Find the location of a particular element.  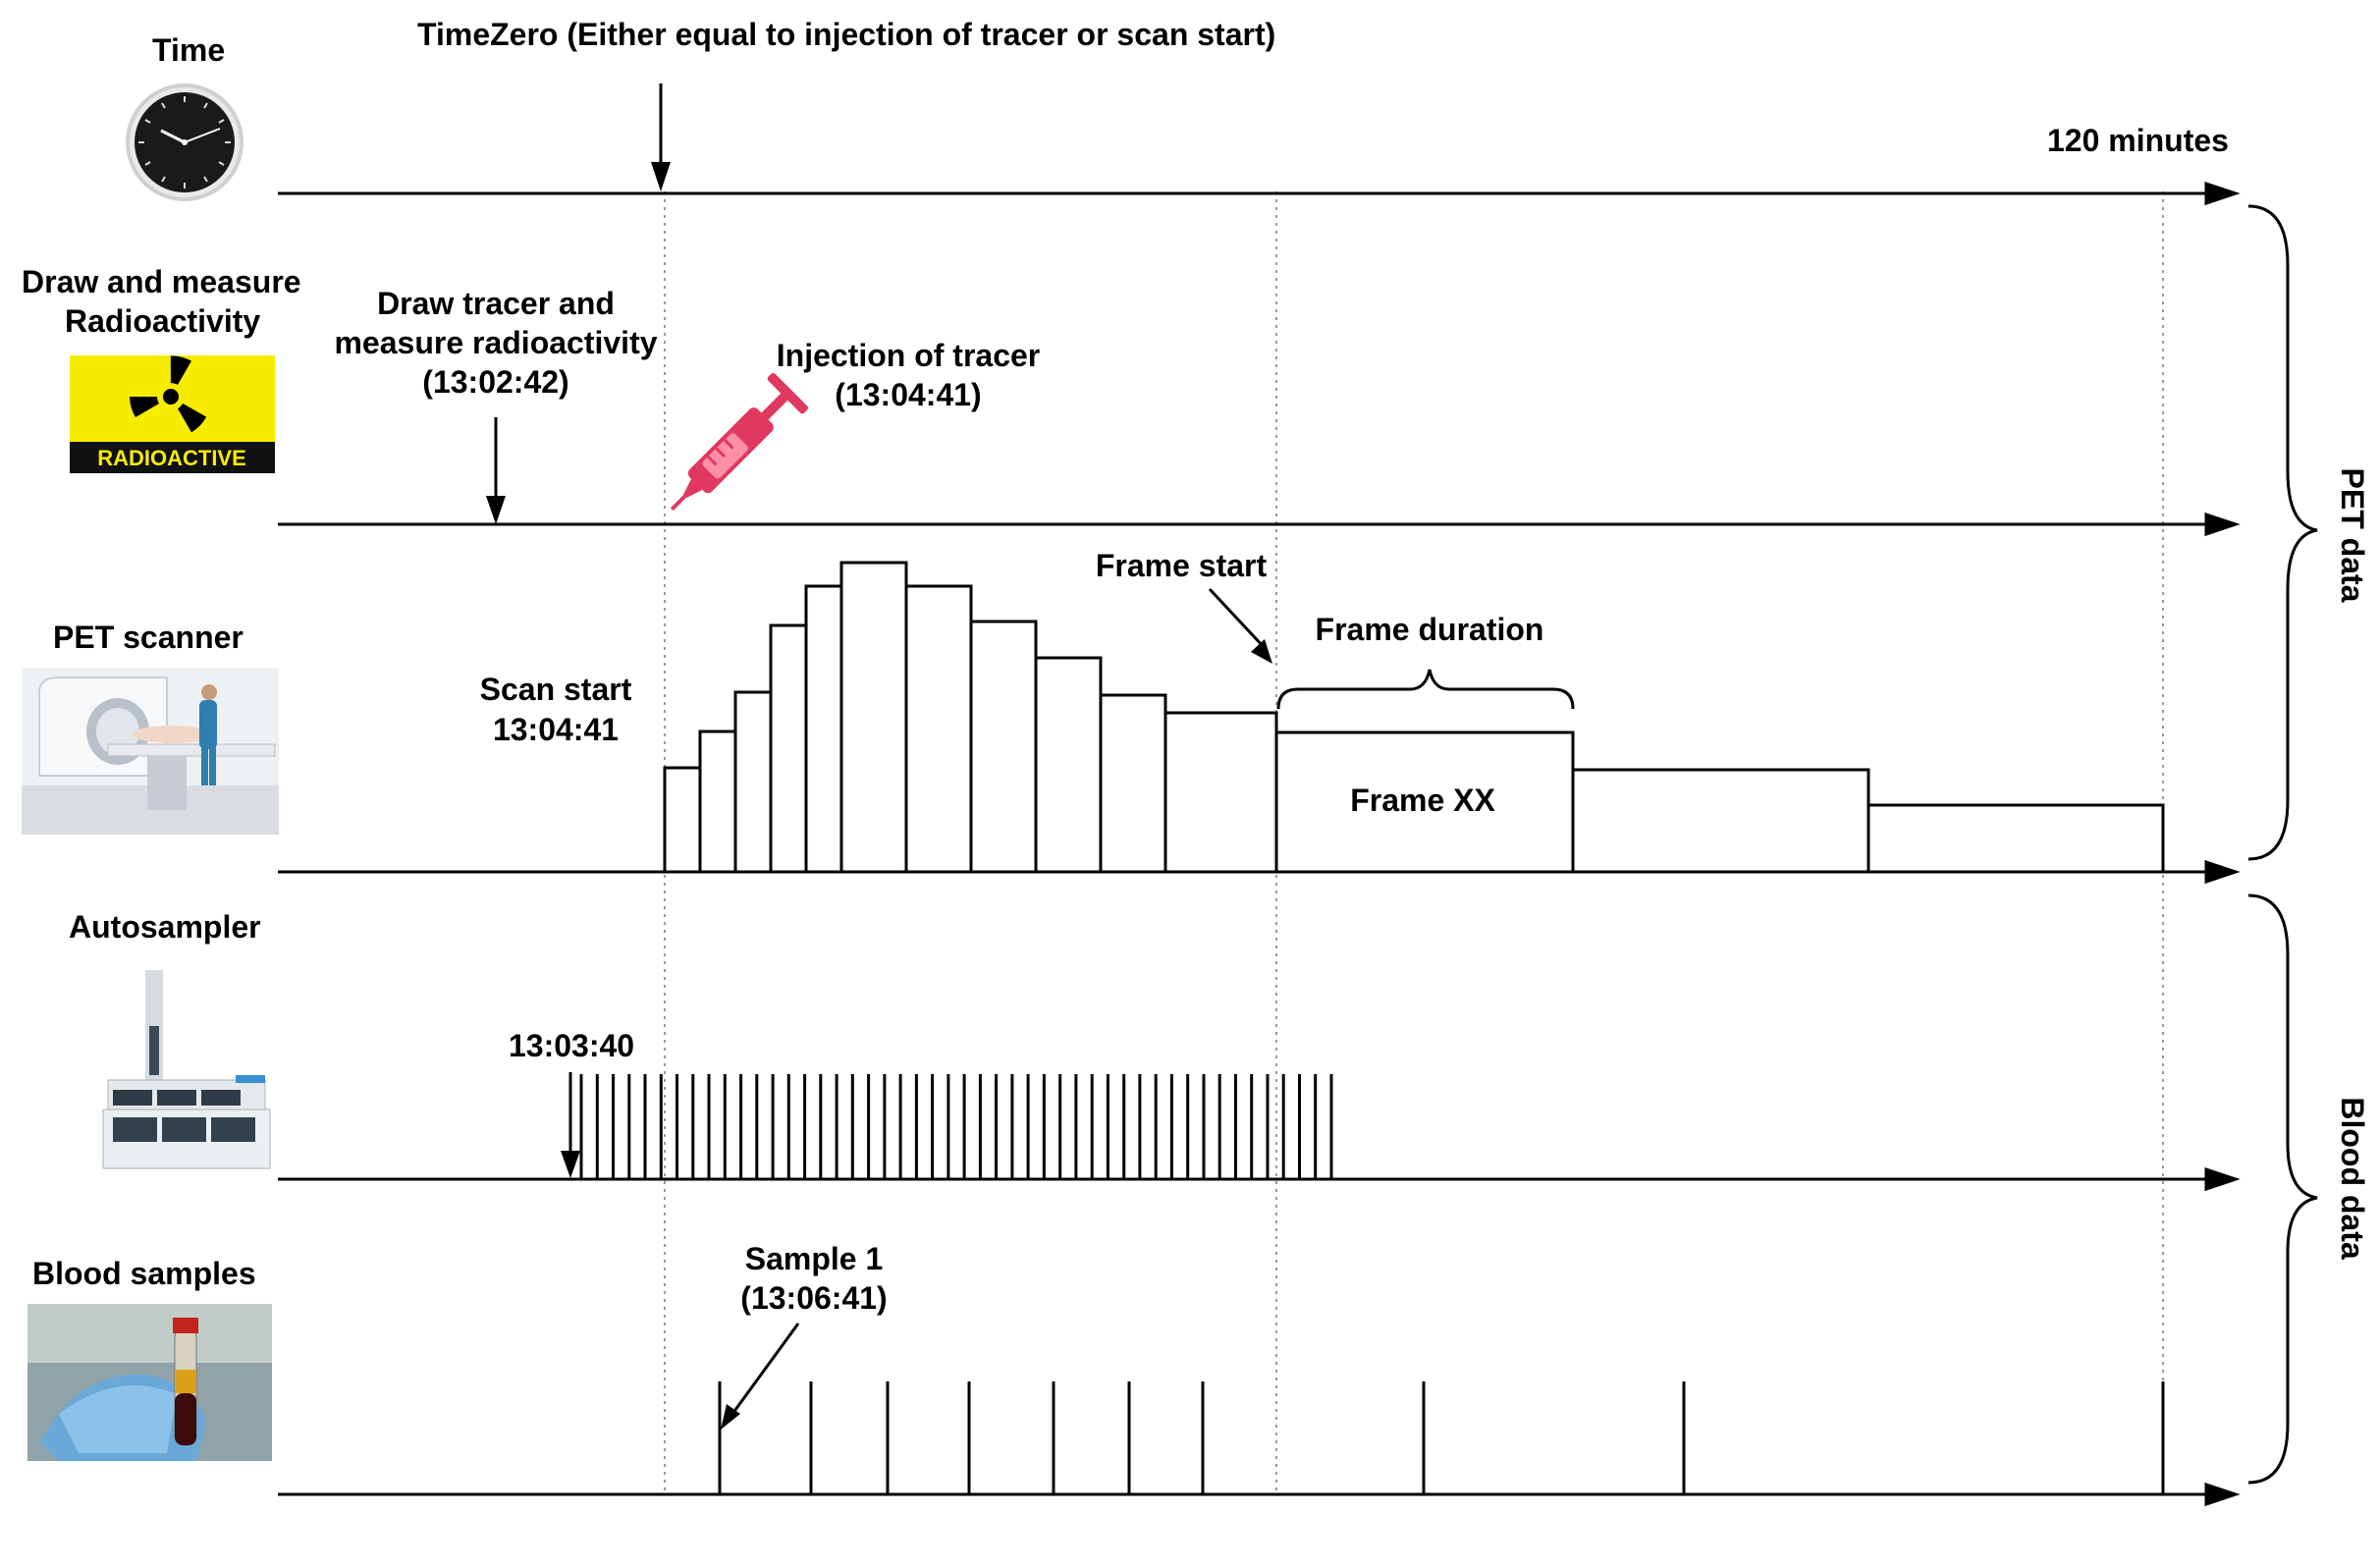

autosampler-icon is located at coordinates (186, 1069).